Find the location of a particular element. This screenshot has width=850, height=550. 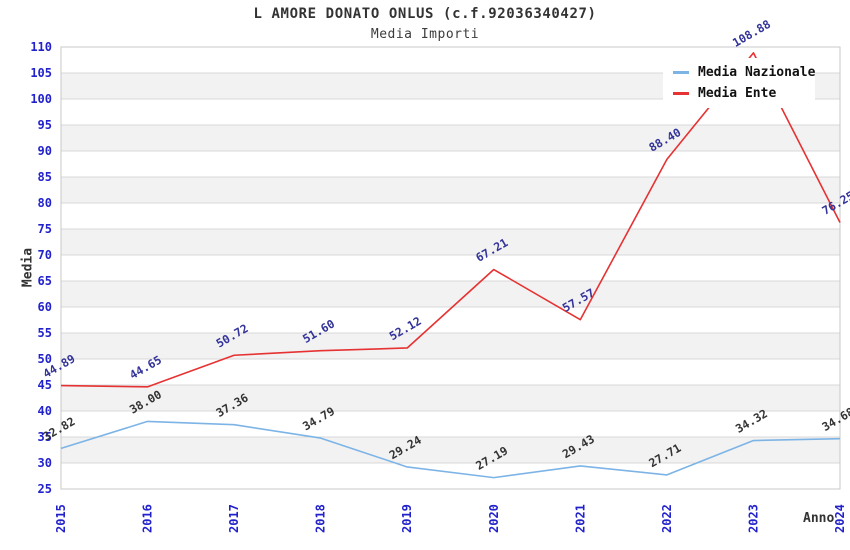

x-tick-label: 2021 is located at coordinates (580, 518).